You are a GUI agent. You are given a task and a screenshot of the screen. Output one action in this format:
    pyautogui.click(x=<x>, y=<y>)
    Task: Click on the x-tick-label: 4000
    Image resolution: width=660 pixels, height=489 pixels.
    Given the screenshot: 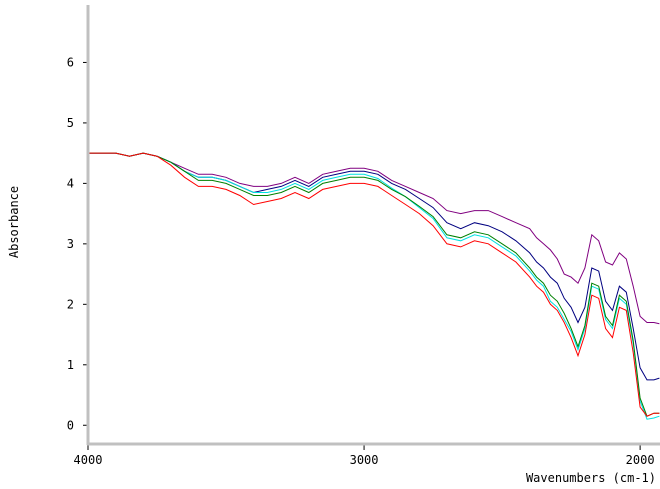 What is the action you would take?
    pyautogui.click(x=88, y=460)
    